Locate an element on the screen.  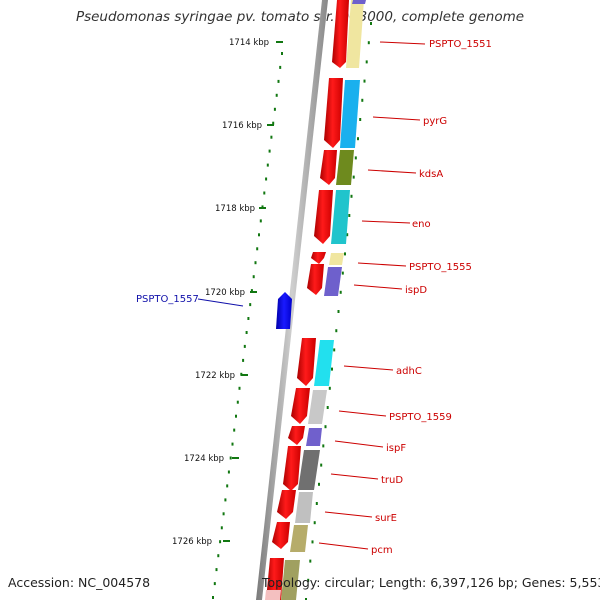
gene-label: eno is located at coordinates (421, 224).